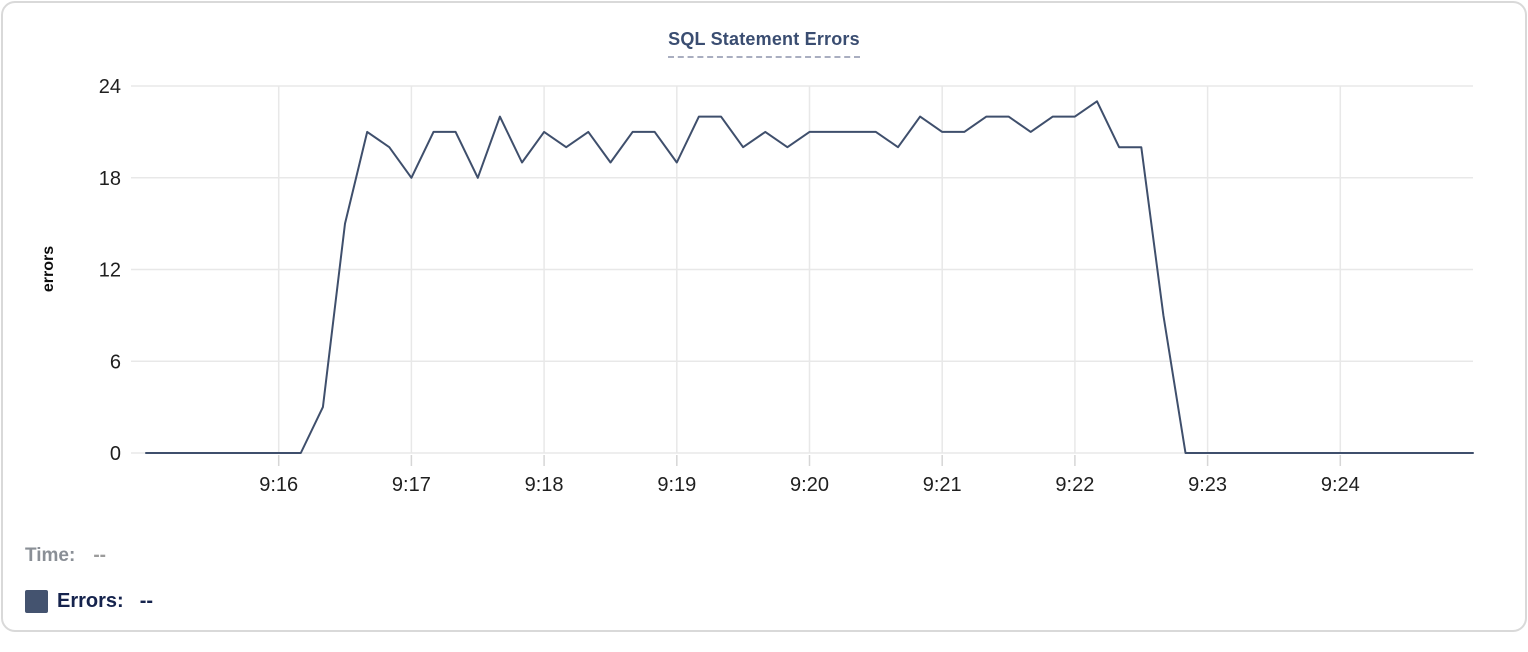  Describe the element at coordinates (89, 556) in the screenshot. I see `legend-row-time: Time: --` at that location.